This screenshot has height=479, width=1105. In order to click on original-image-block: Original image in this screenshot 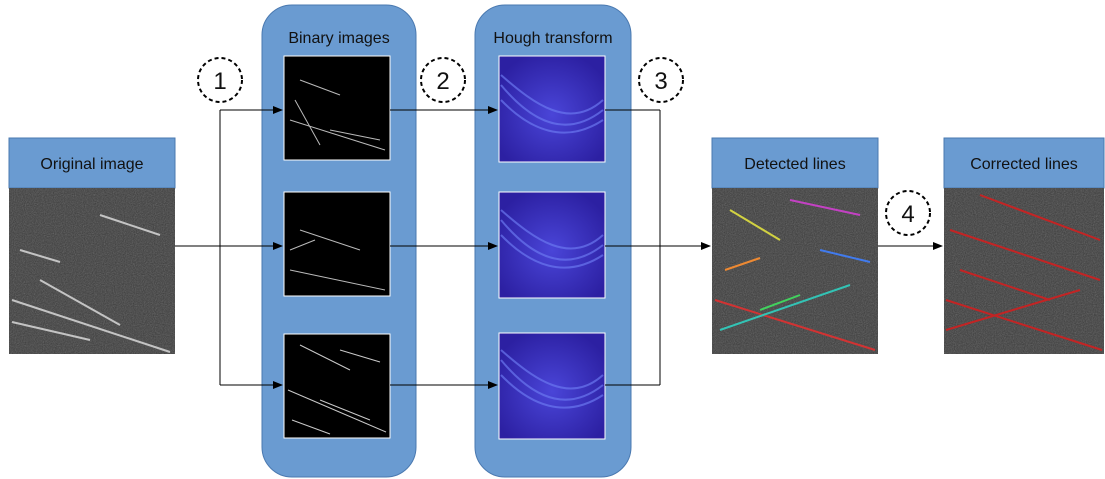, I will do `click(92, 245)`.